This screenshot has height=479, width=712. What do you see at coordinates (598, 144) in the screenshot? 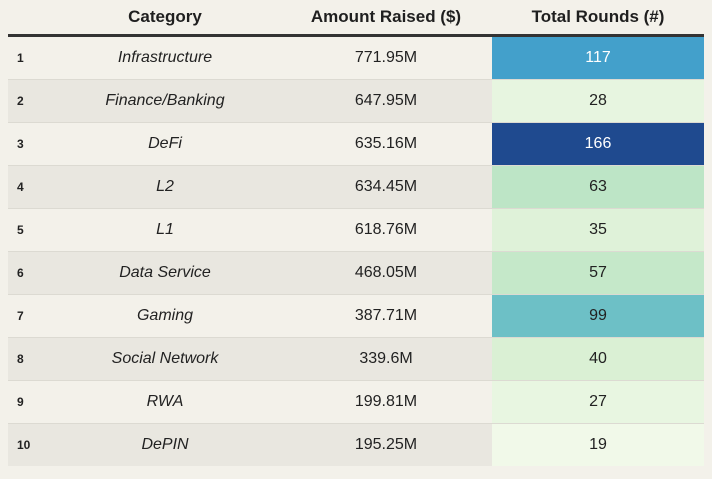
I see `rounds-cell: 166` at bounding box center [598, 144].